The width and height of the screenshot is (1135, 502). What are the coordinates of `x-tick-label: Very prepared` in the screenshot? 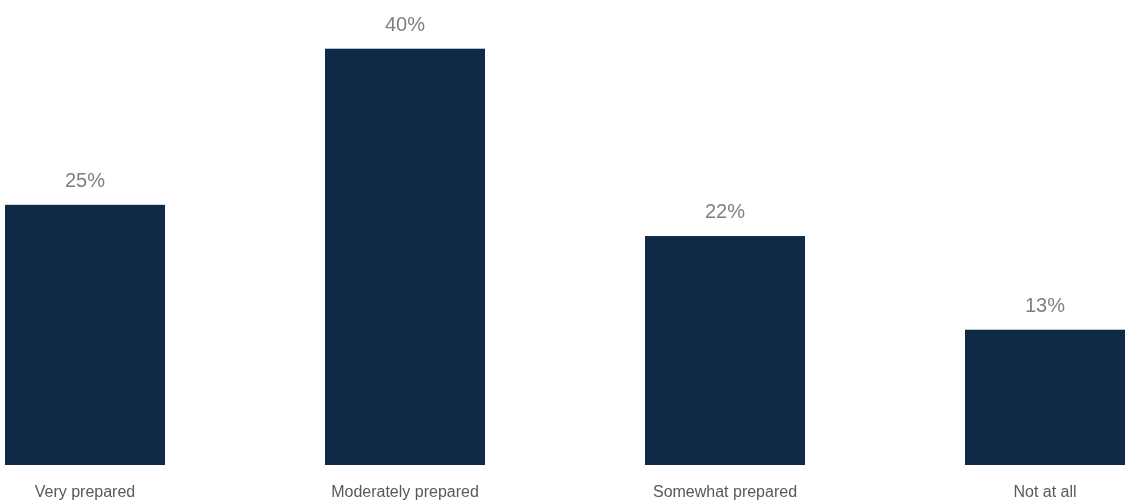 It's located at (85, 491).